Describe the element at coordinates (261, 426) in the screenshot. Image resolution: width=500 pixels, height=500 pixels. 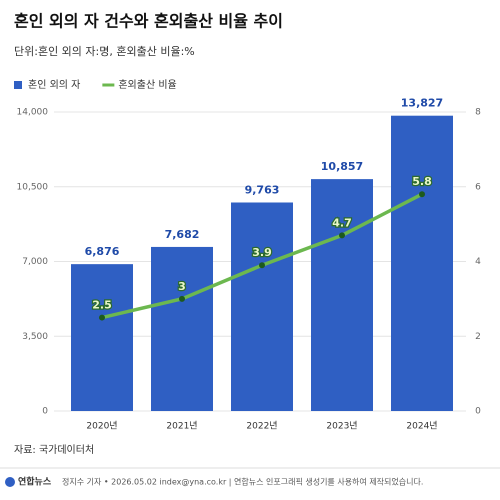
I see `x-tick-label: 2022년` at that location.